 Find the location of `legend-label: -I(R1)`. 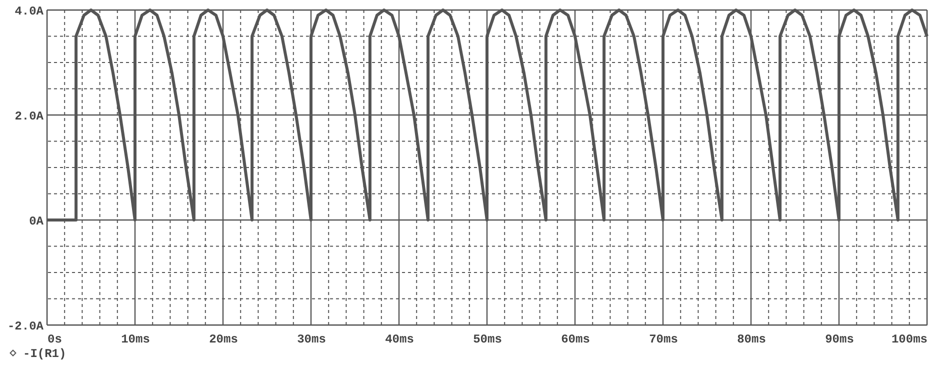

legend-label: -I(R1) is located at coordinates (44, 354).